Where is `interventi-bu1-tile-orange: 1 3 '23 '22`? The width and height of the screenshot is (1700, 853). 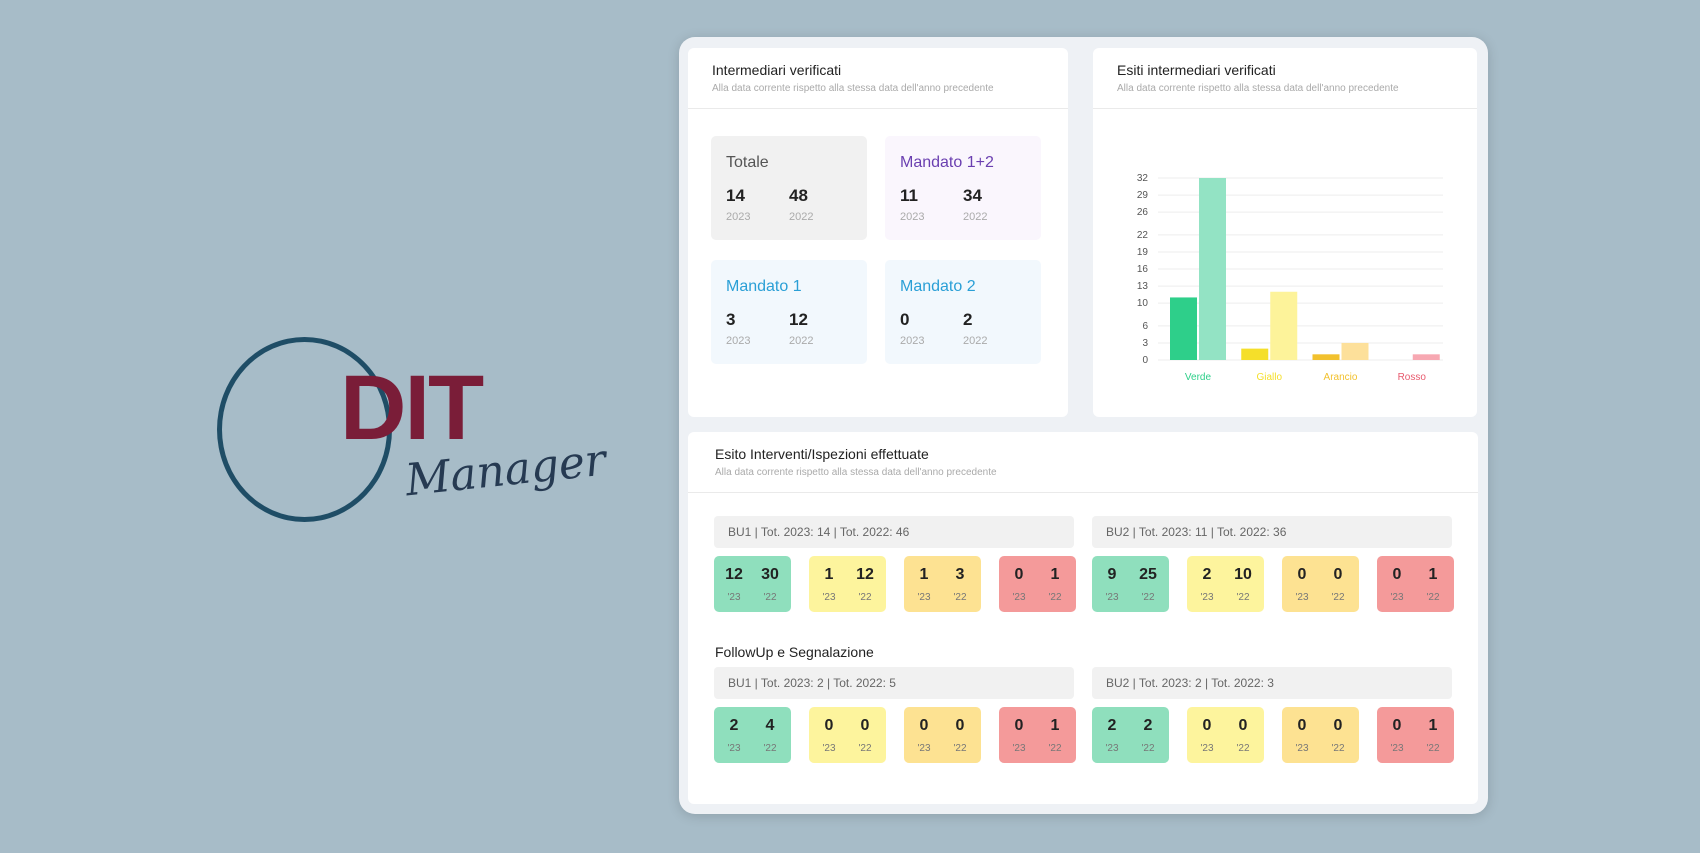 interventi-bu1-tile-orange: 1 3 '23 '22 is located at coordinates (942, 584).